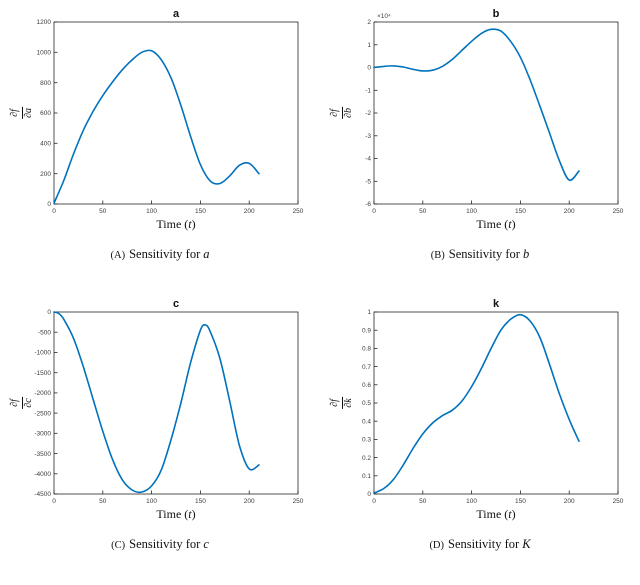 The width and height of the screenshot is (640, 585). What do you see at coordinates (368, 159) in the screenshot?
I see `svg-text: -4` at bounding box center [368, 159].